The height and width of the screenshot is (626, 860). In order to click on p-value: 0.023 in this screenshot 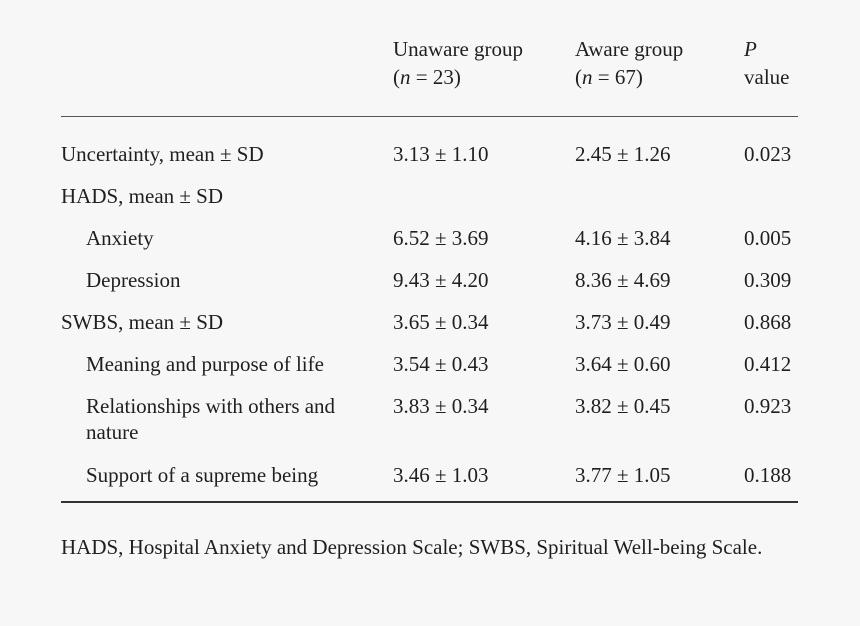, I will do `click(768, 154)`.